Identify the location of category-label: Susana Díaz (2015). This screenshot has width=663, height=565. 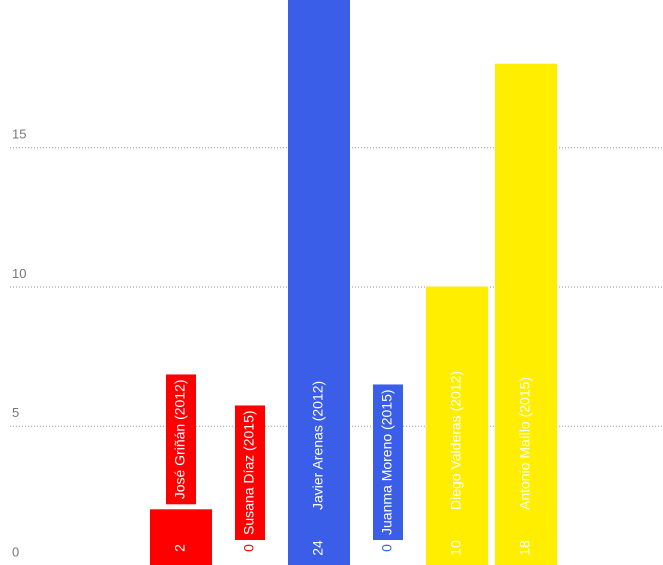
(249, 472).